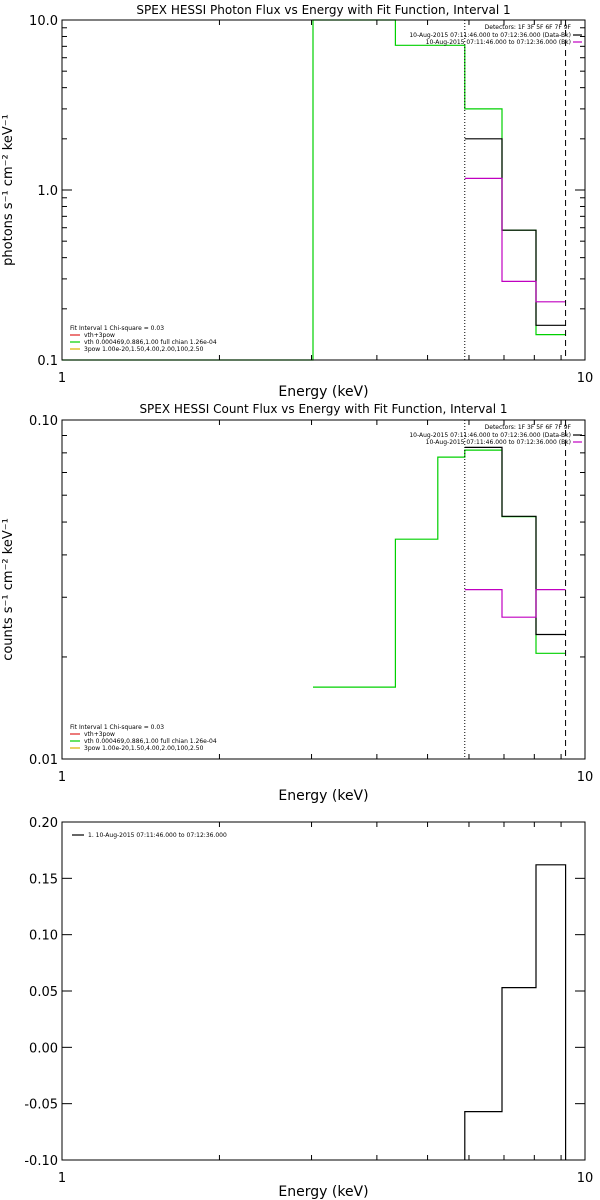 The image size is (600, 1200). Describe the element at coordinates (41, 1161) in the screenshot. I see `y-tick-label: -0.10` at that location.